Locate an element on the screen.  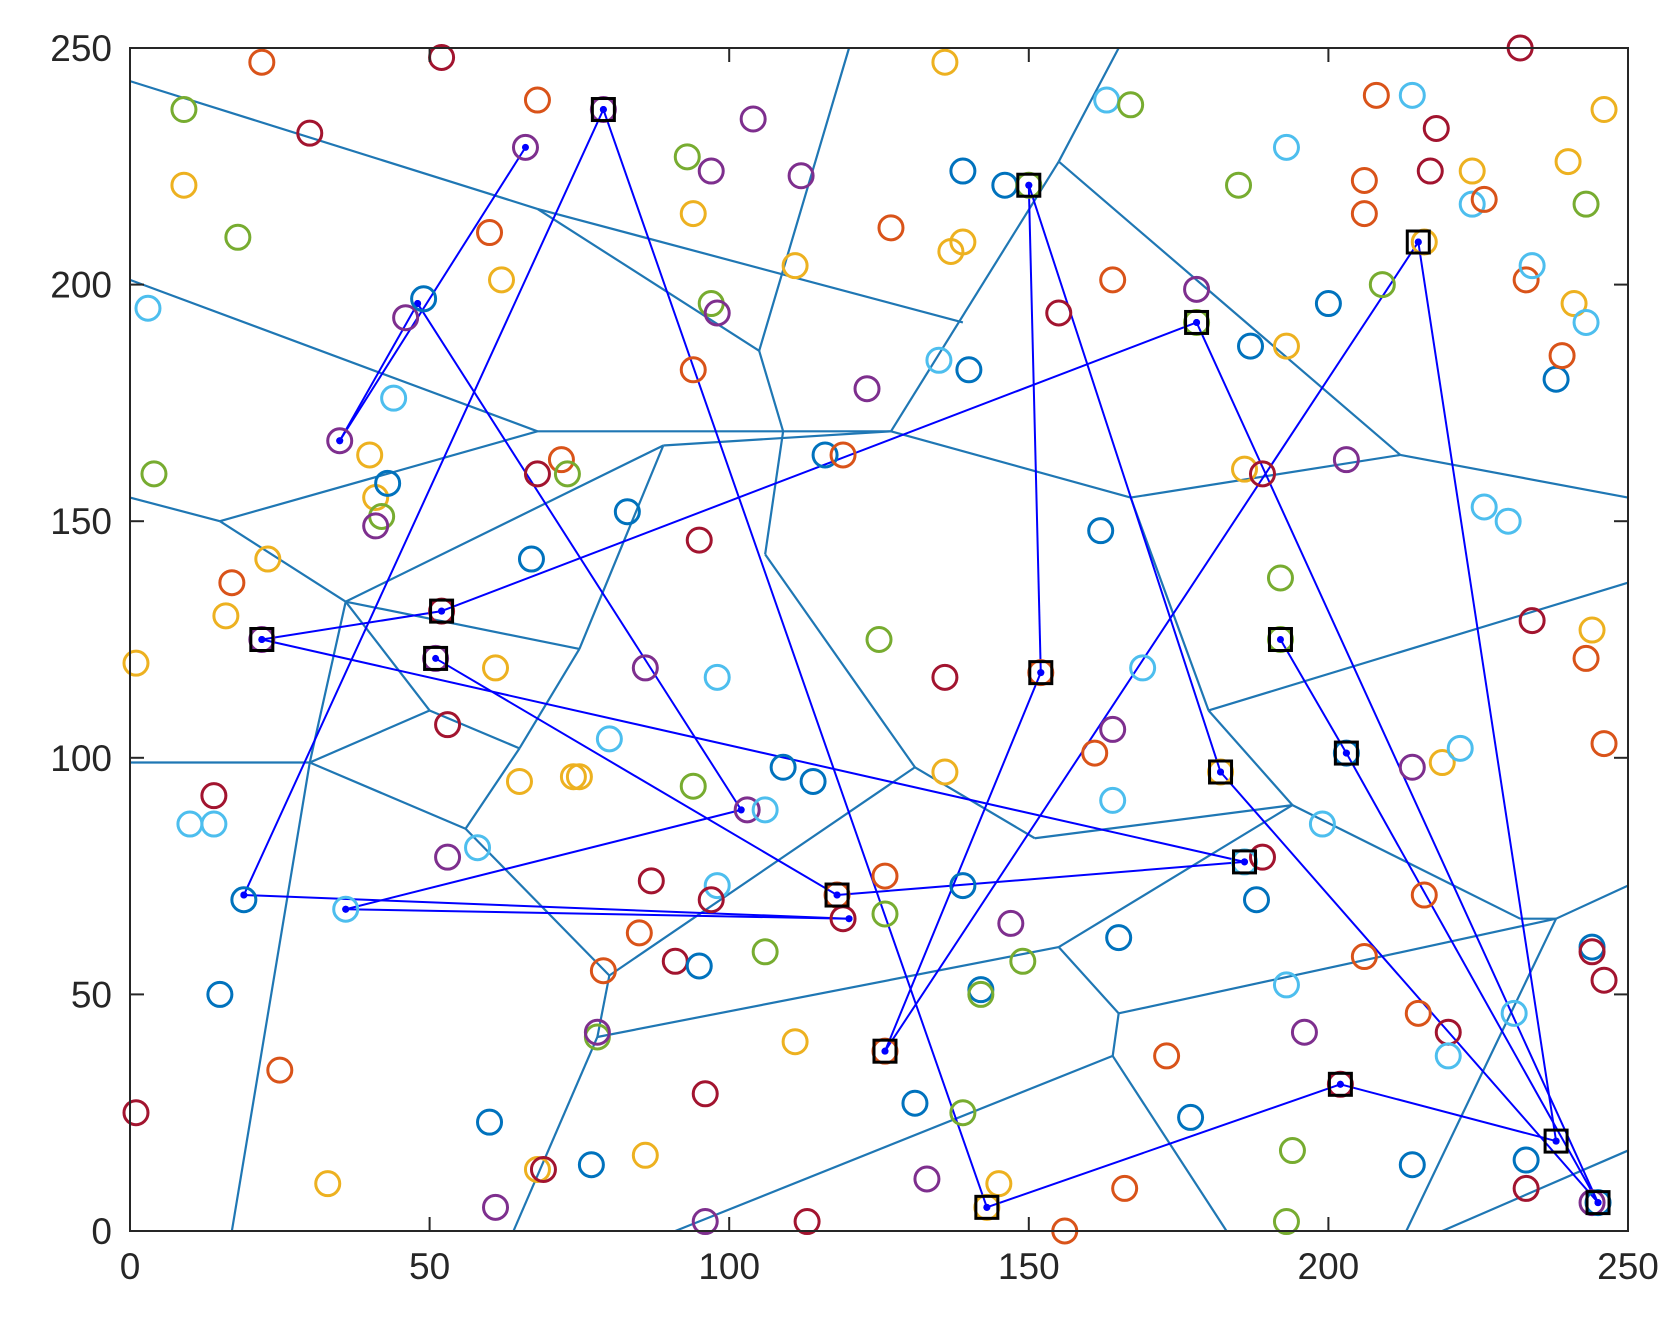
x-tick-label-150: 150 is located at coordinates (1029, 1266).